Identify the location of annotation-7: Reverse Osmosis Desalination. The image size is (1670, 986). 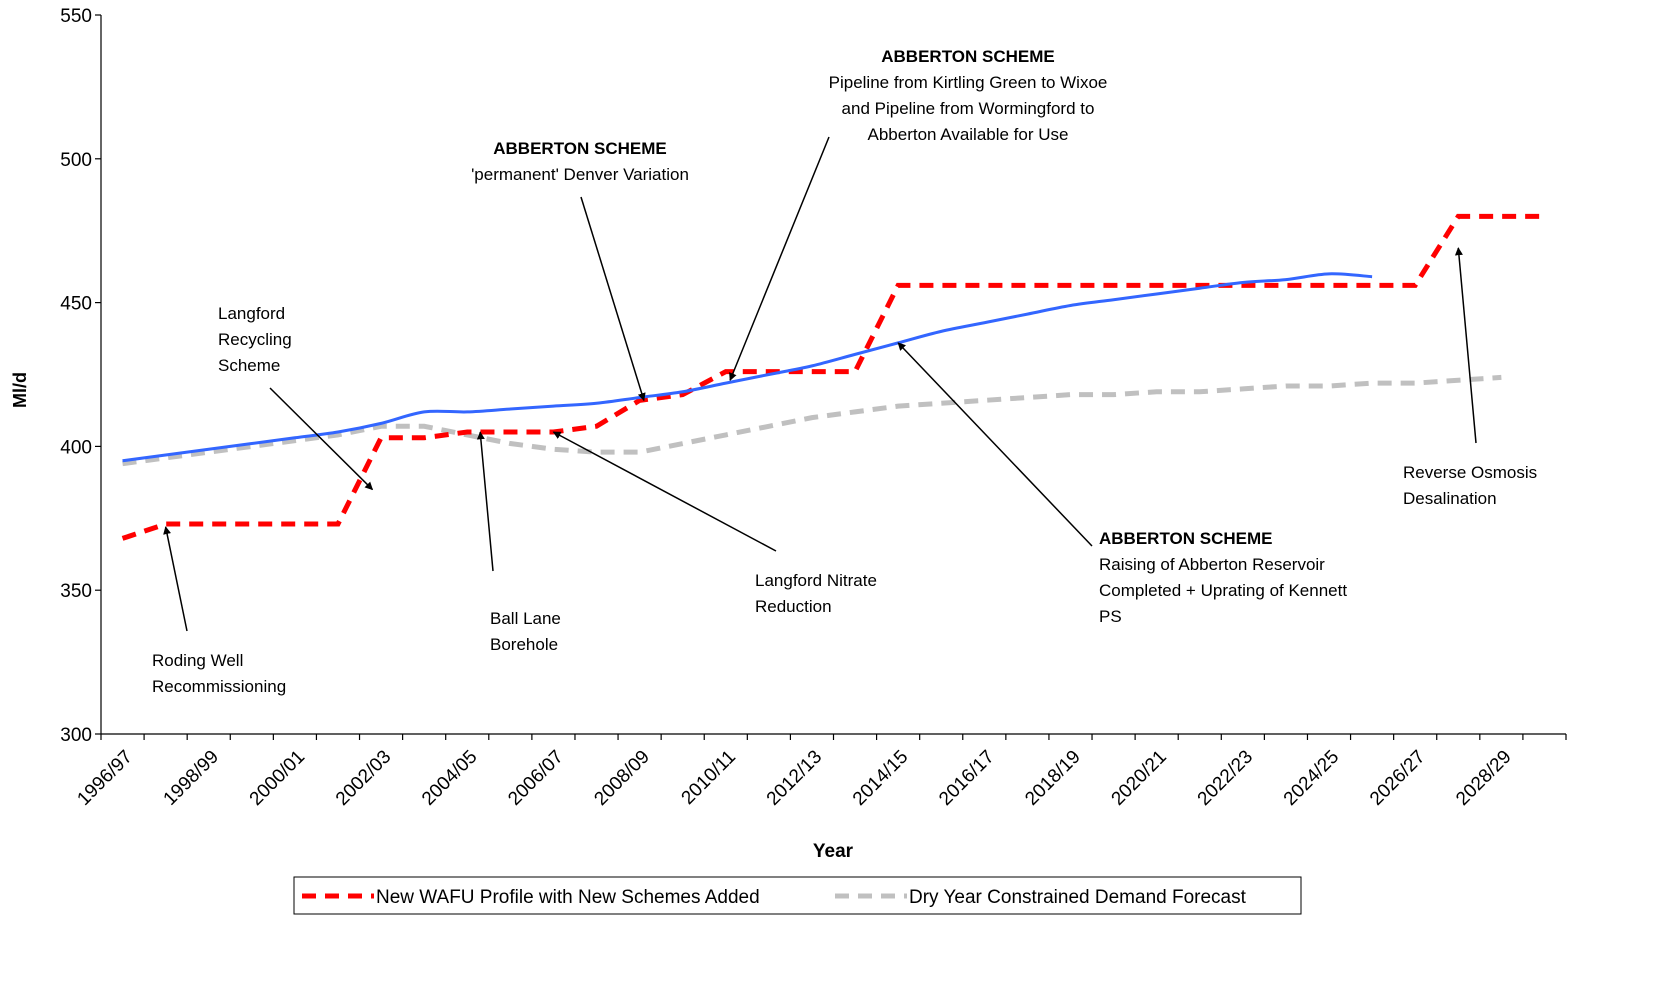
(1470, 377).